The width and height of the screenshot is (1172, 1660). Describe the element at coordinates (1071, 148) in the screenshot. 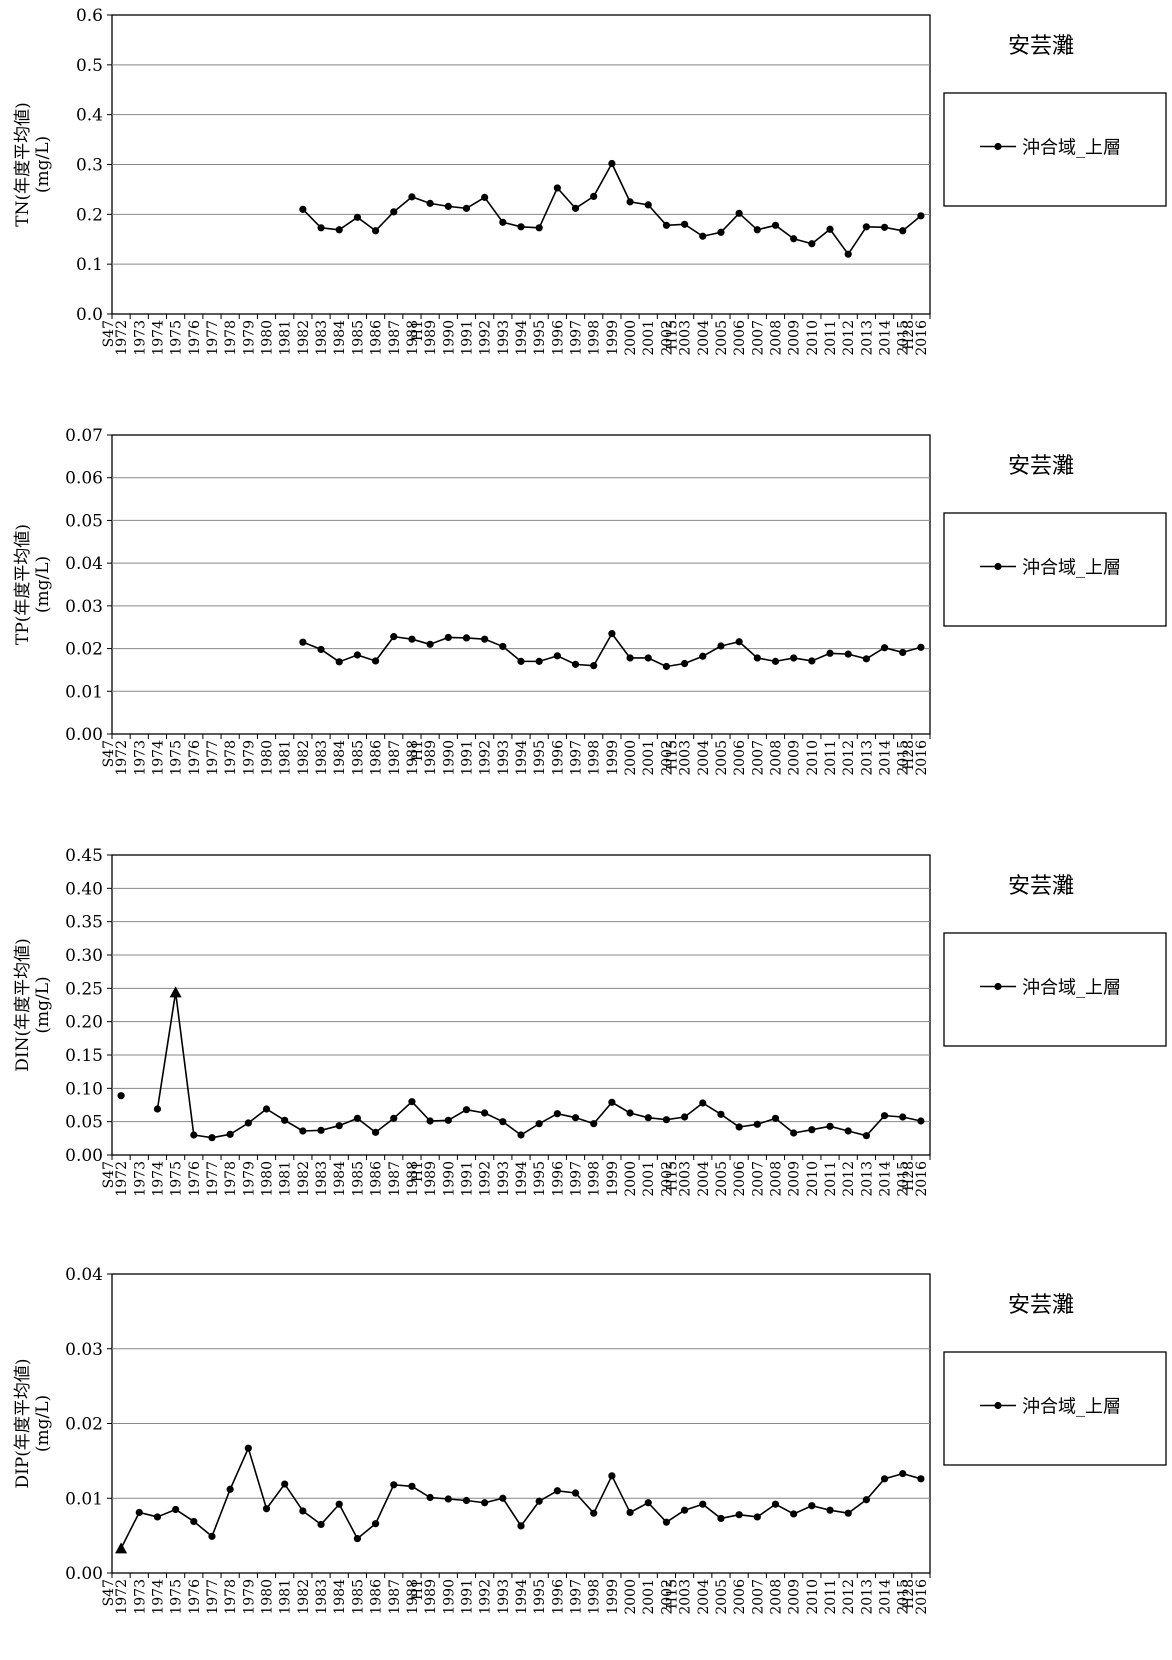

I see `legend-label: 沖合域_上層` at that location.